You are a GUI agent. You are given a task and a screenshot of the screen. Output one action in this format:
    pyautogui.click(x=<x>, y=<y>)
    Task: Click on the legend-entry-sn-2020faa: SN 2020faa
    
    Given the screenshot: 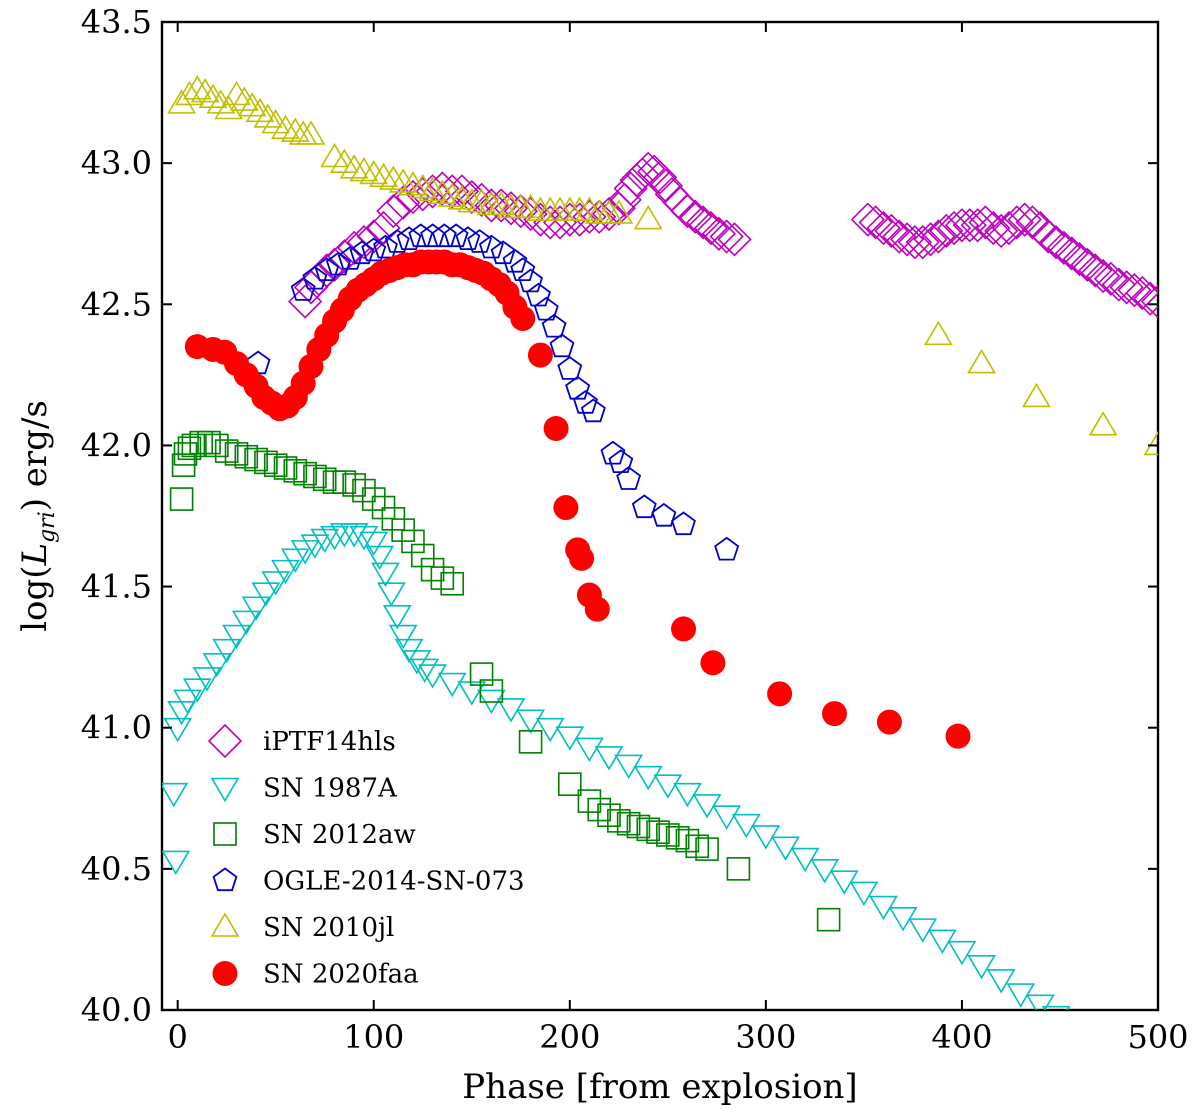 What is the action you would take?
    pyautogui.click(x=315, y=975)
    